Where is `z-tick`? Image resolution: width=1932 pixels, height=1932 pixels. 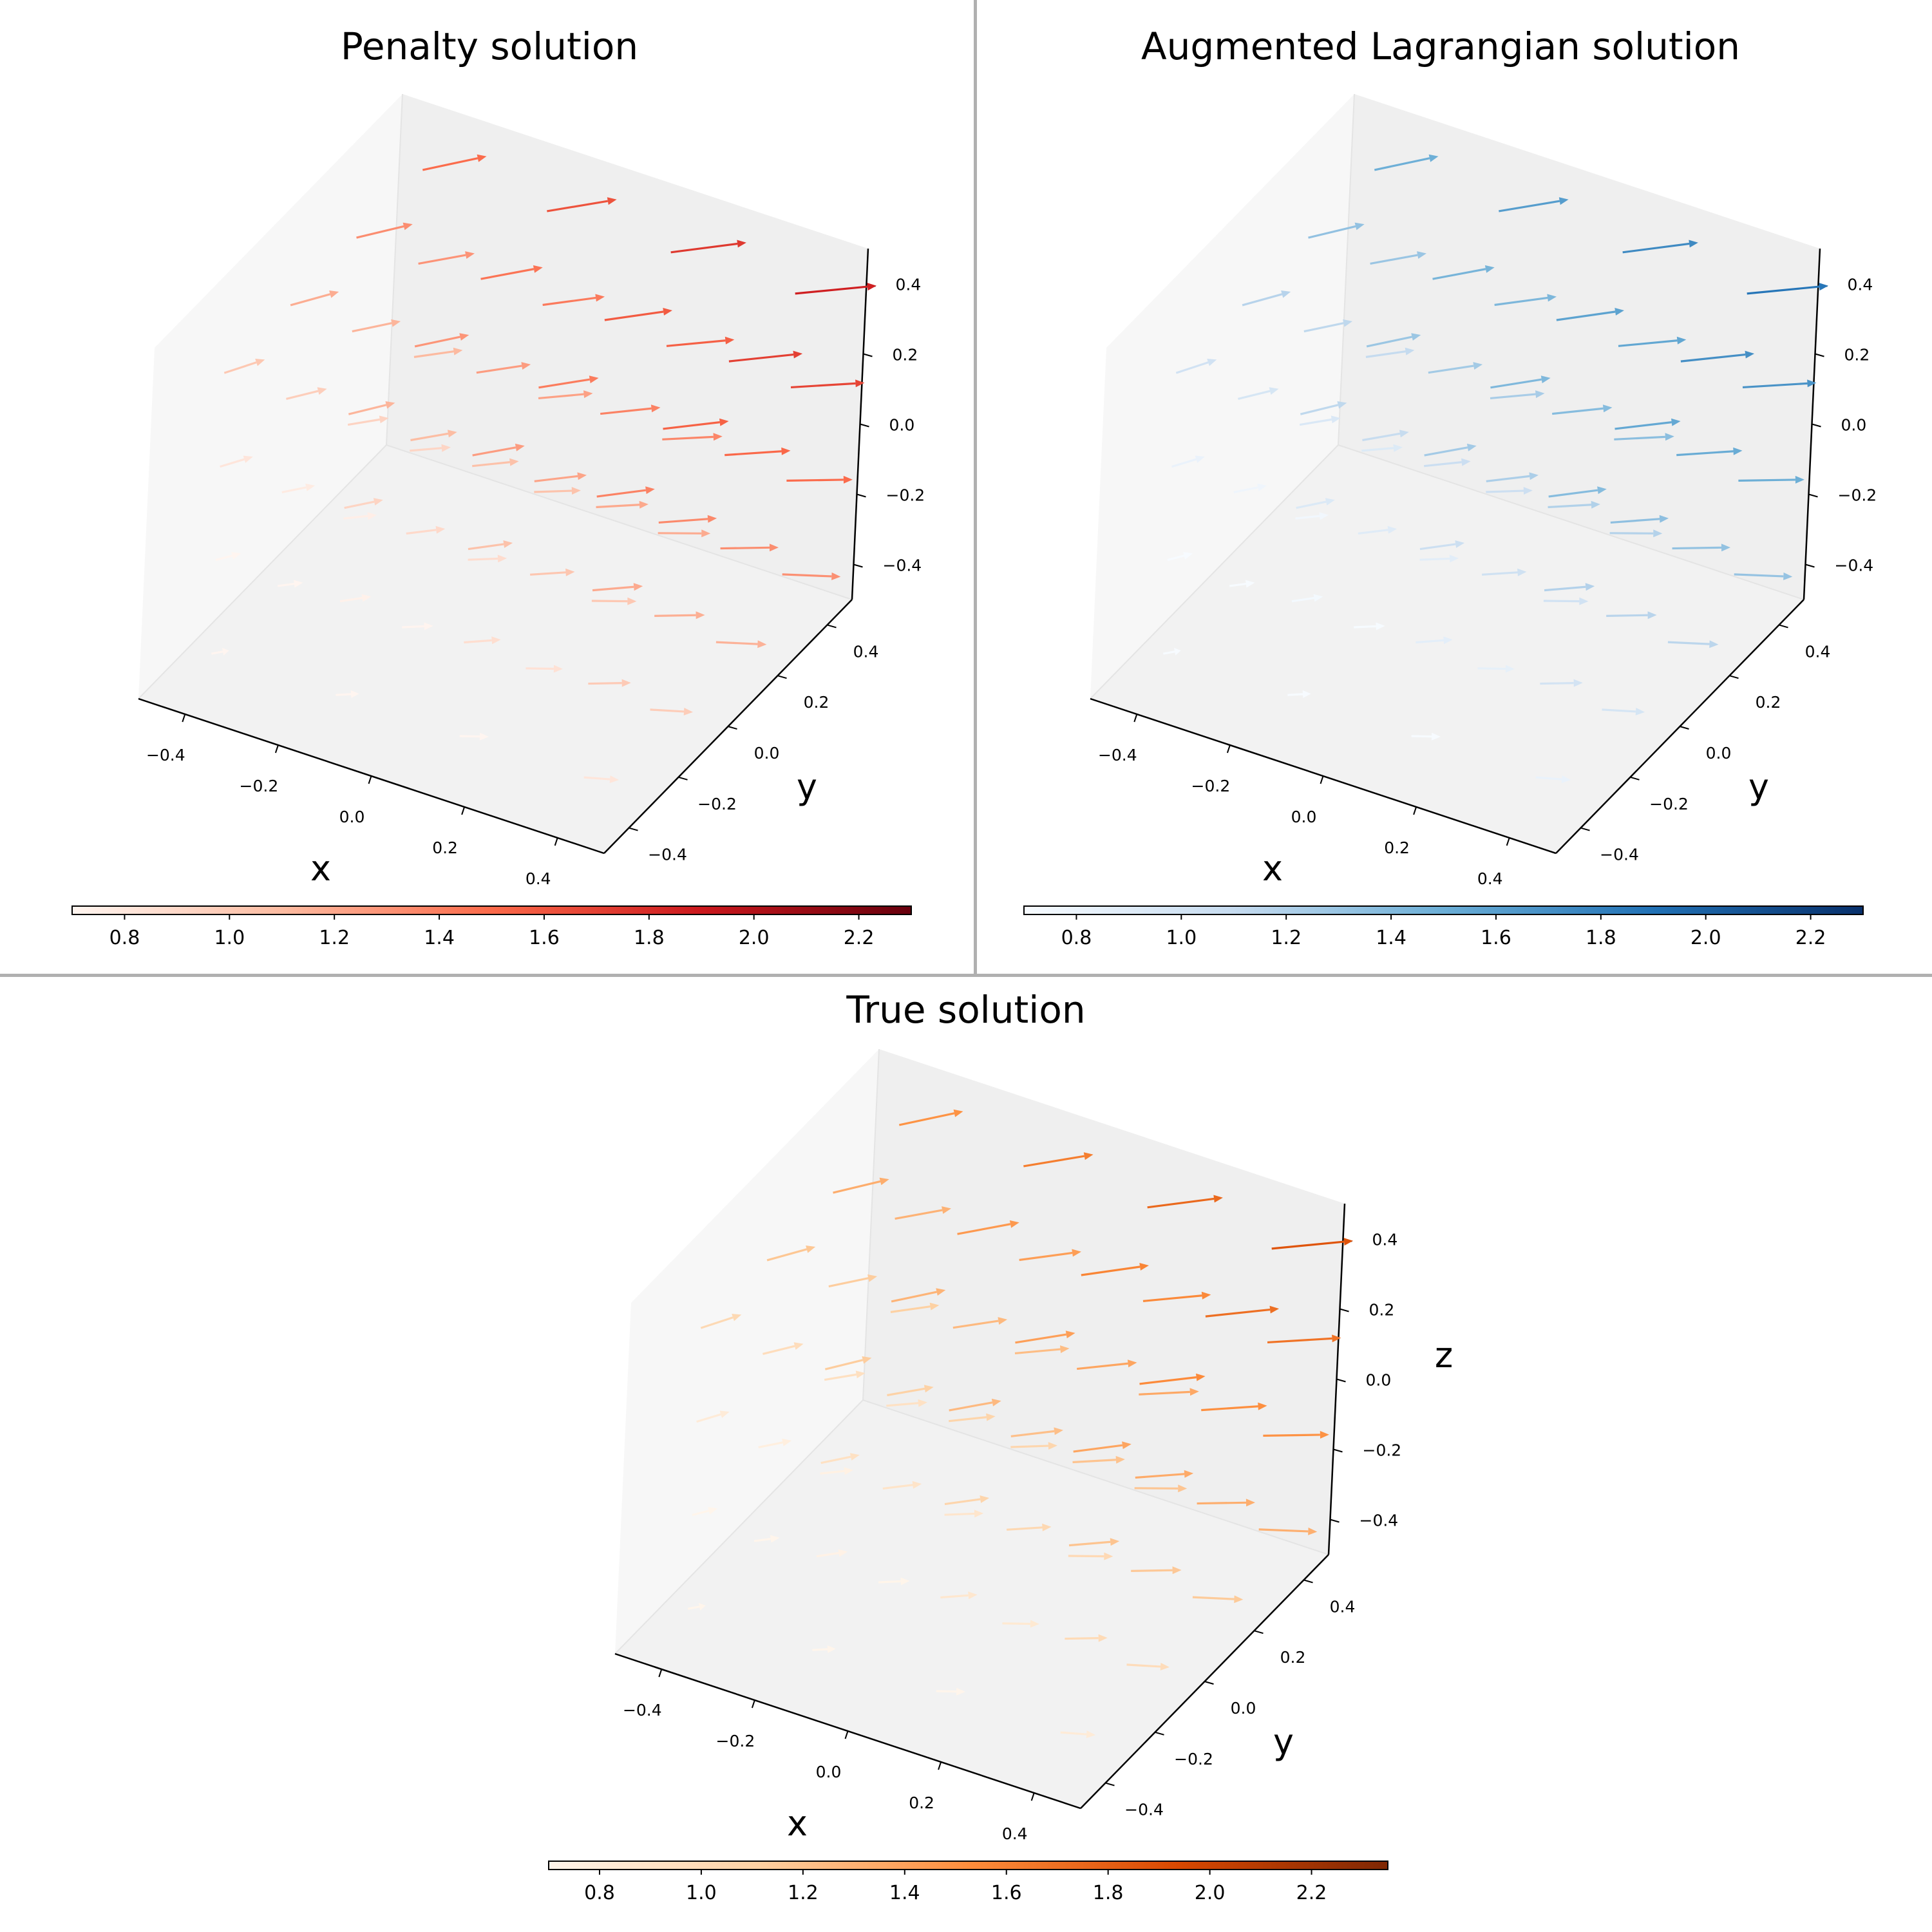 z-tick is located at coordinates (1338, 1450).